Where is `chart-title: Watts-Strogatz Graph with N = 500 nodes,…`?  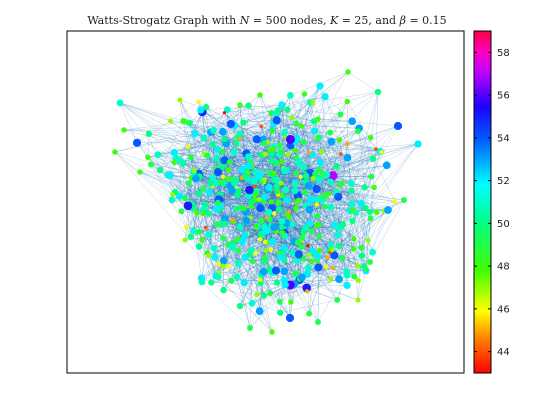
chart-title: Watts-Strogatz Graph with N = 500 nodes,… is located at coordinates (266, 20).